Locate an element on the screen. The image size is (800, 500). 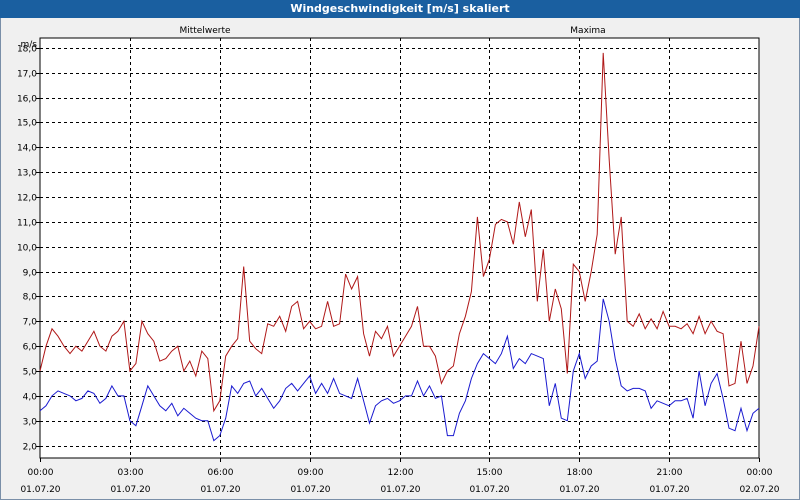
y-tick-label: 7,0 is located at coordinates (30, 323).